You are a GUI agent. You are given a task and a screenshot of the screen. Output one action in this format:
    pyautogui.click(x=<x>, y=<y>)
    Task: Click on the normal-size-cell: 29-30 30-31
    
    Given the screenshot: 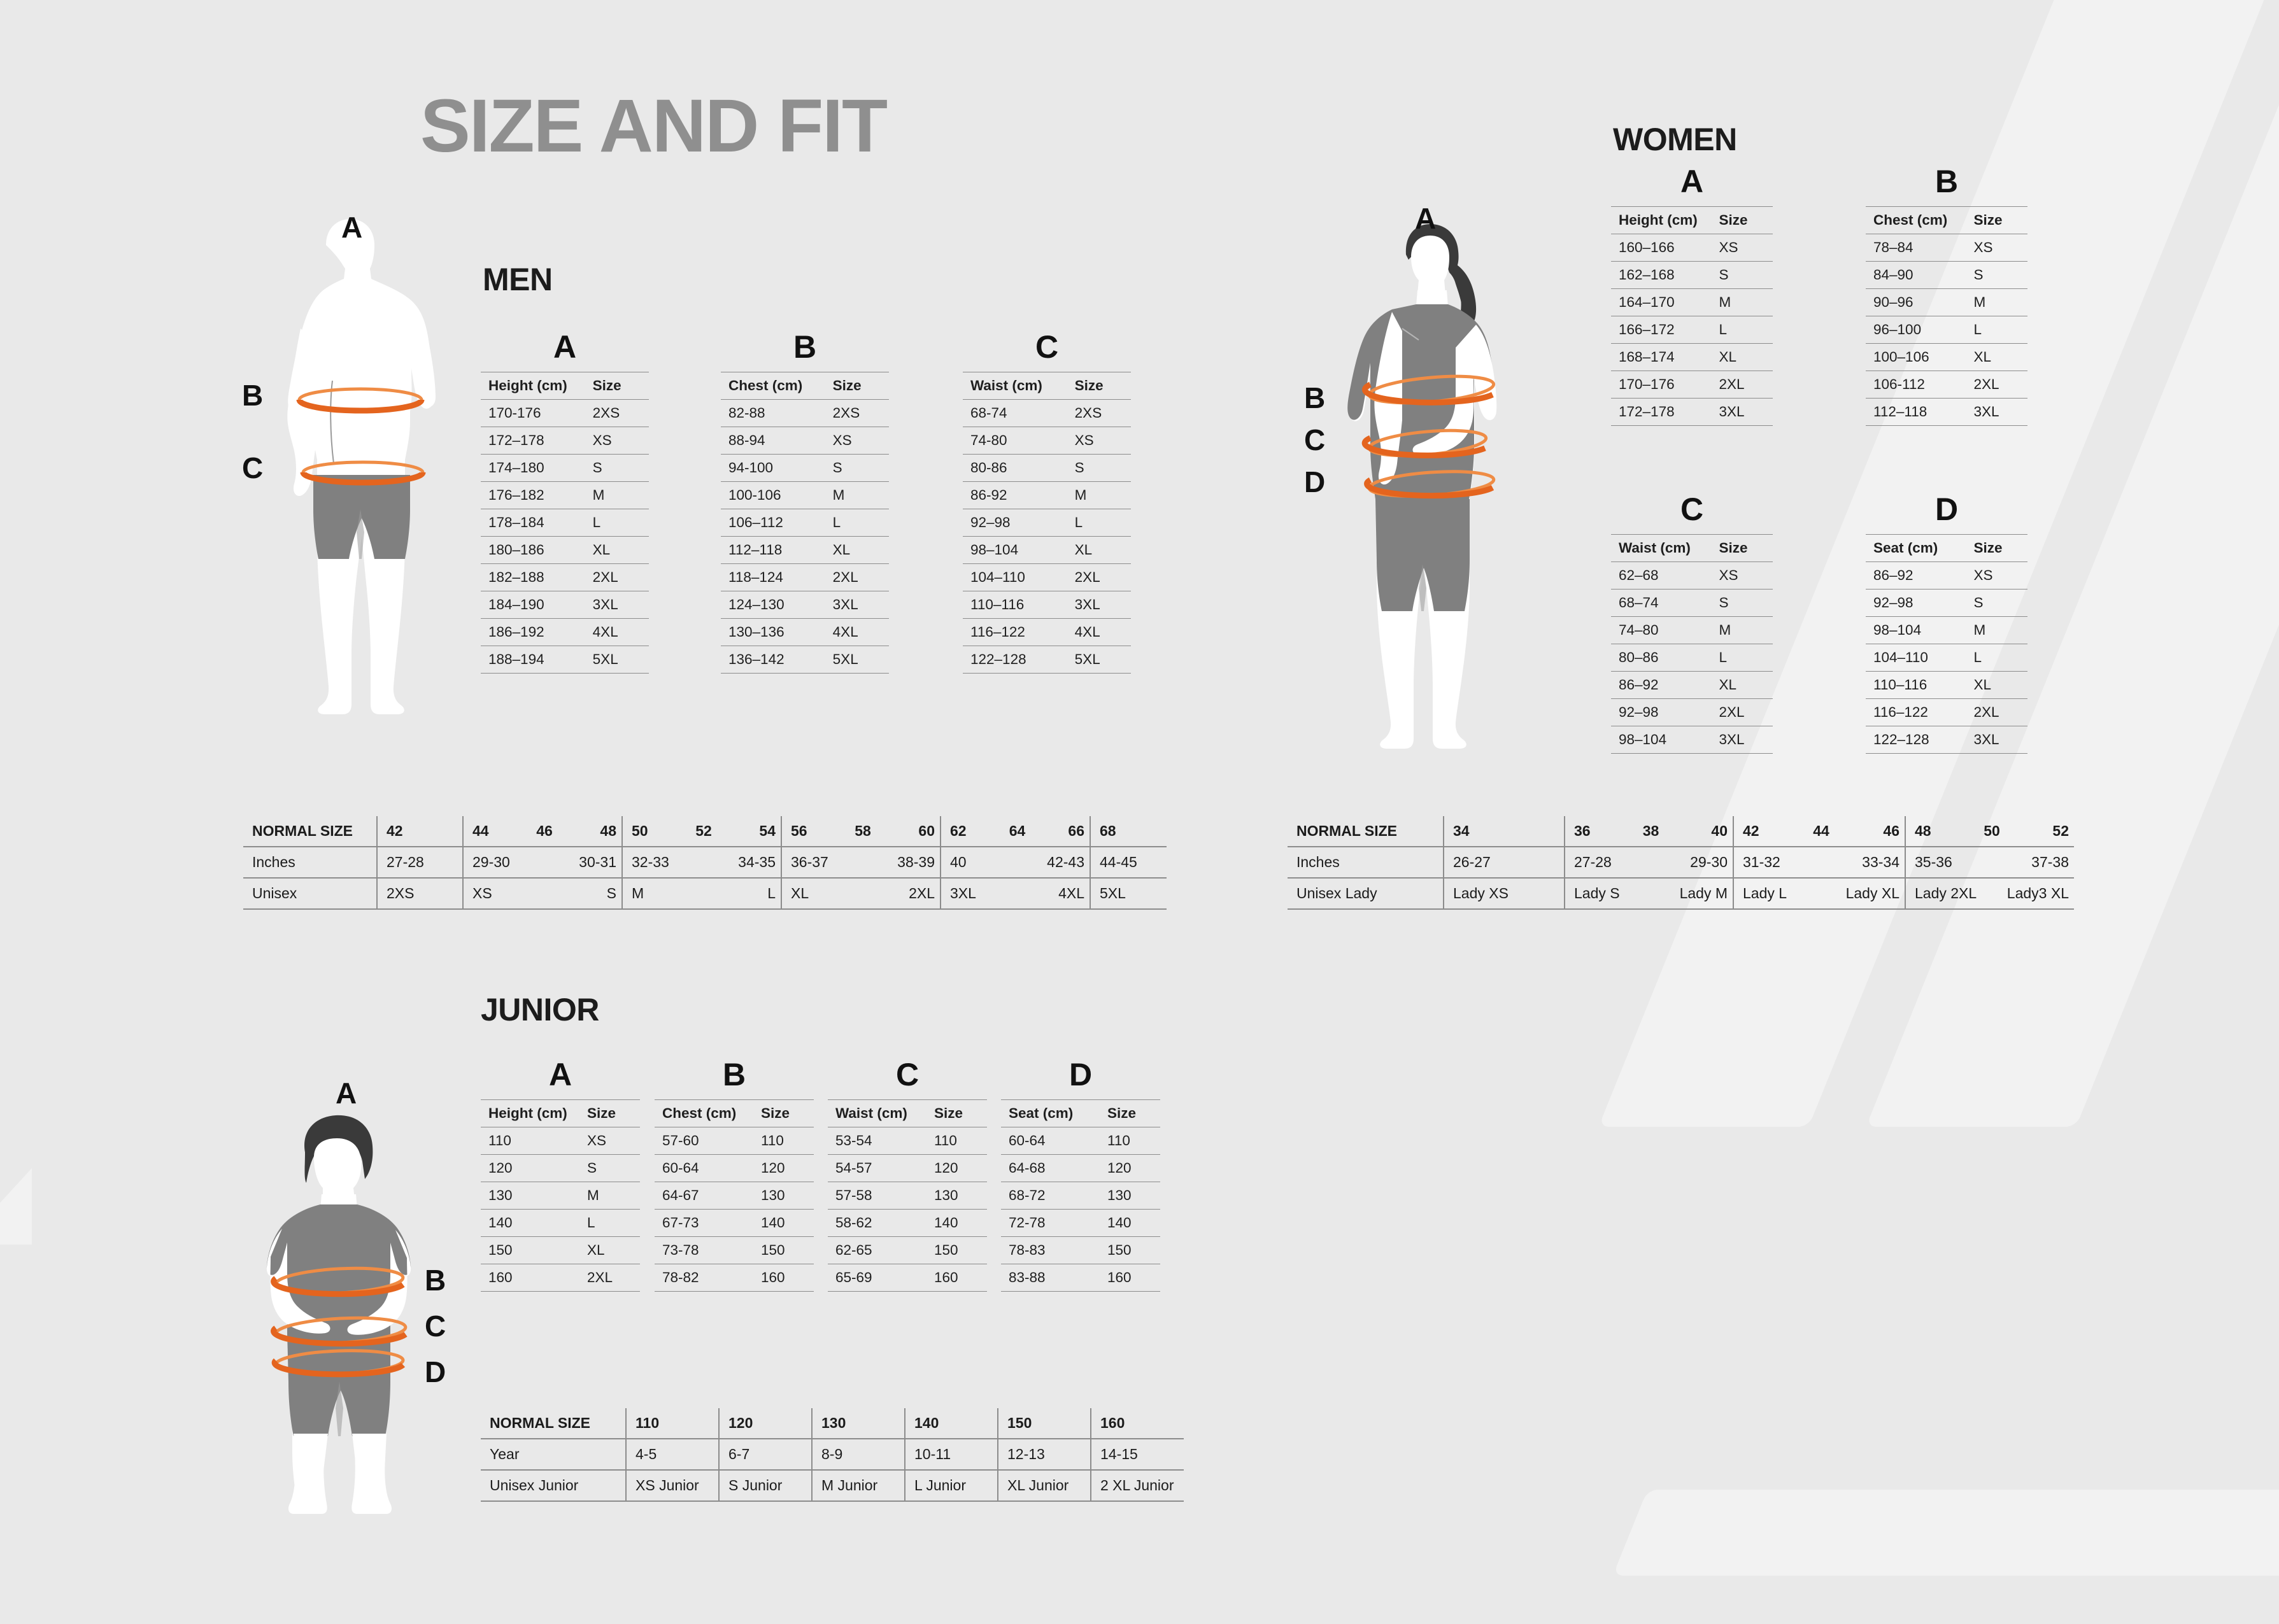 What is the action you would take?
    pyautogui.click(x=542, y=863)
    